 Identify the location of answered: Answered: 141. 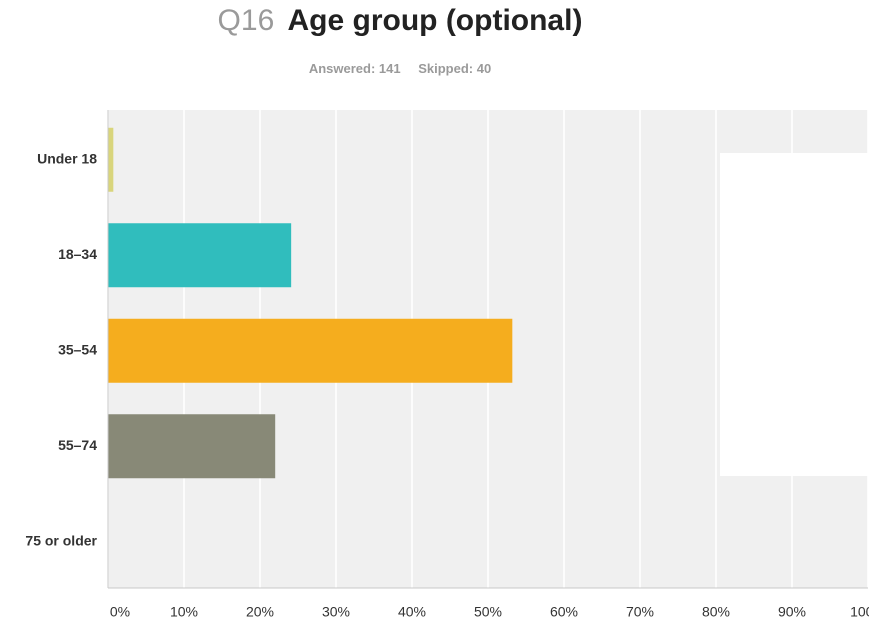
(355, 68).